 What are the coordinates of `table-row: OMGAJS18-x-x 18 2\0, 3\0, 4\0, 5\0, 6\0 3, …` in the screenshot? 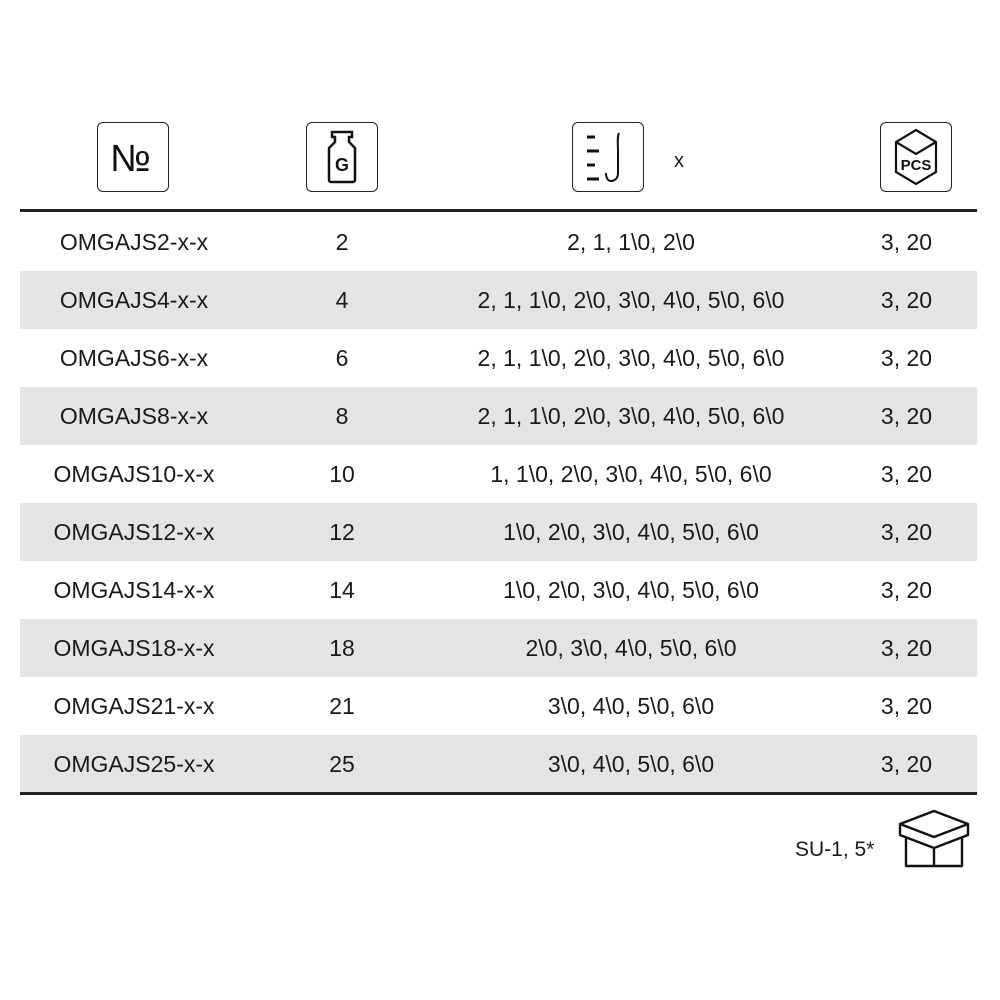 It's located at (498, 648).